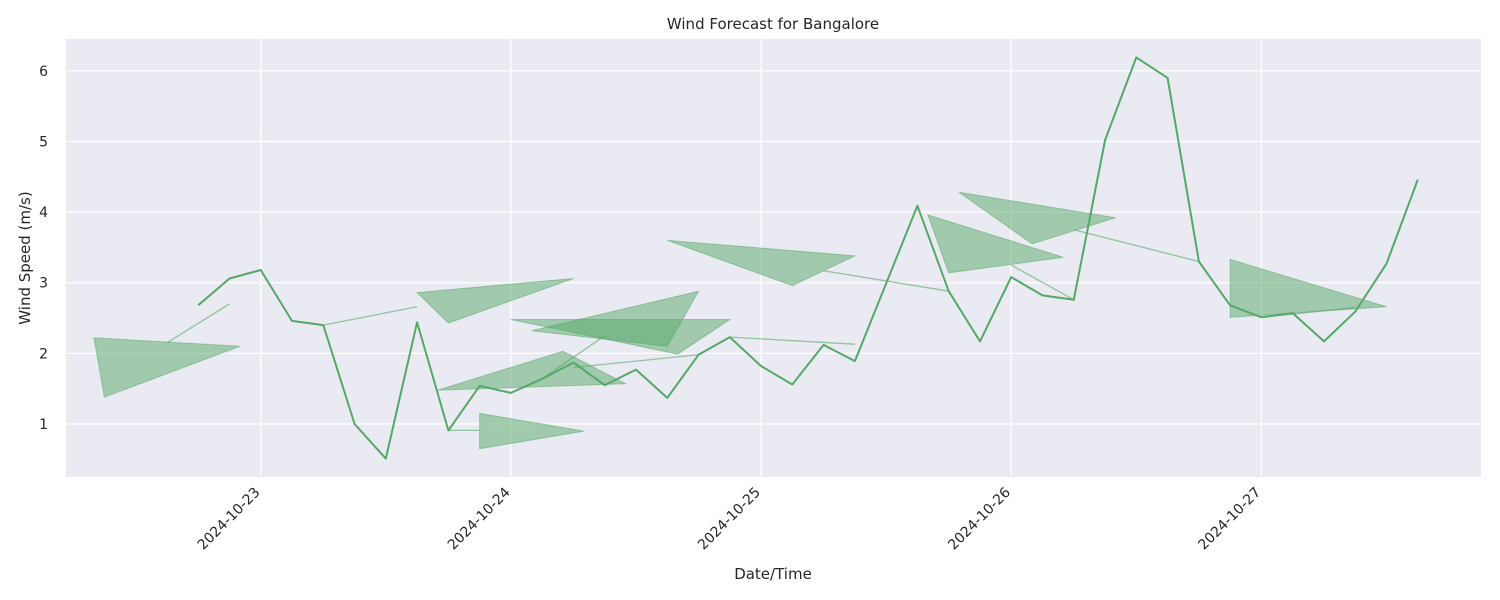  Describe the element at coordinates (43, 213) in the screenshot. I see `y-tick-label: 4` at that location.